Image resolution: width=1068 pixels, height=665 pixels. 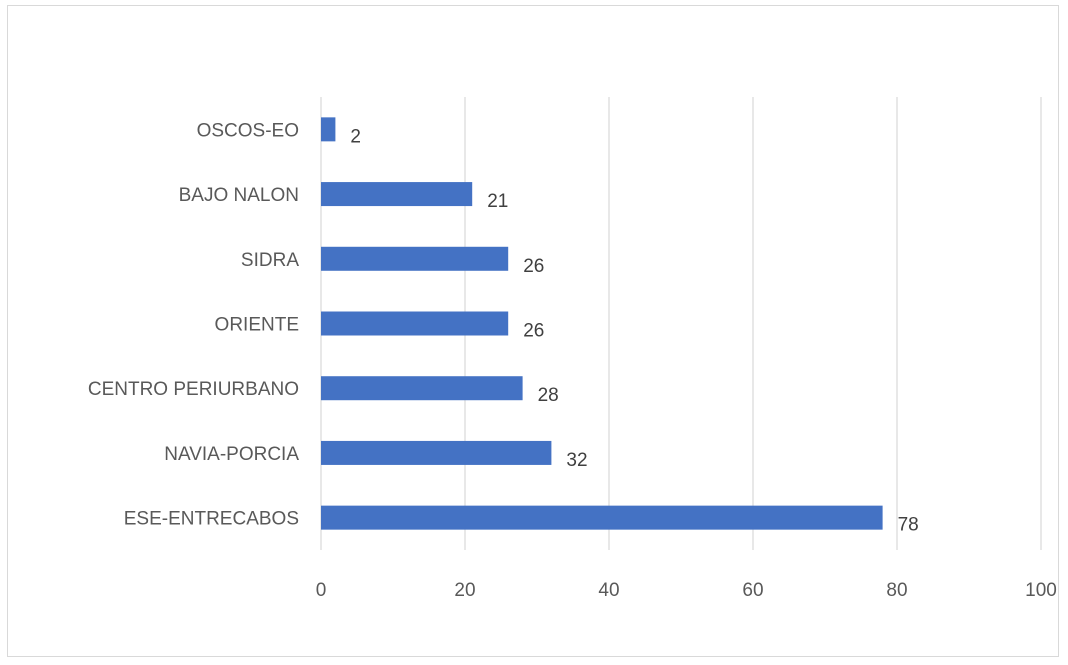 What do you see at coordinates (248, 130) in the screenshot?
I see `category-label: OSCOS-EO` at bounding box center [248, 130].